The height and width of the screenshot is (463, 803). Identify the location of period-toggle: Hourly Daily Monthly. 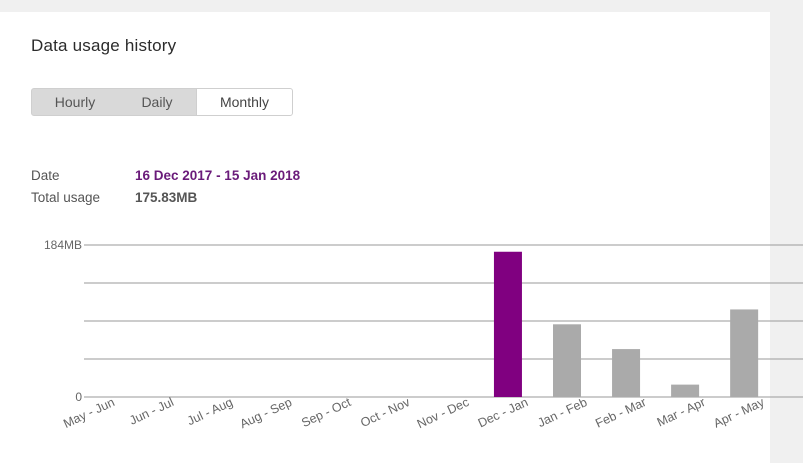
(162, 102).